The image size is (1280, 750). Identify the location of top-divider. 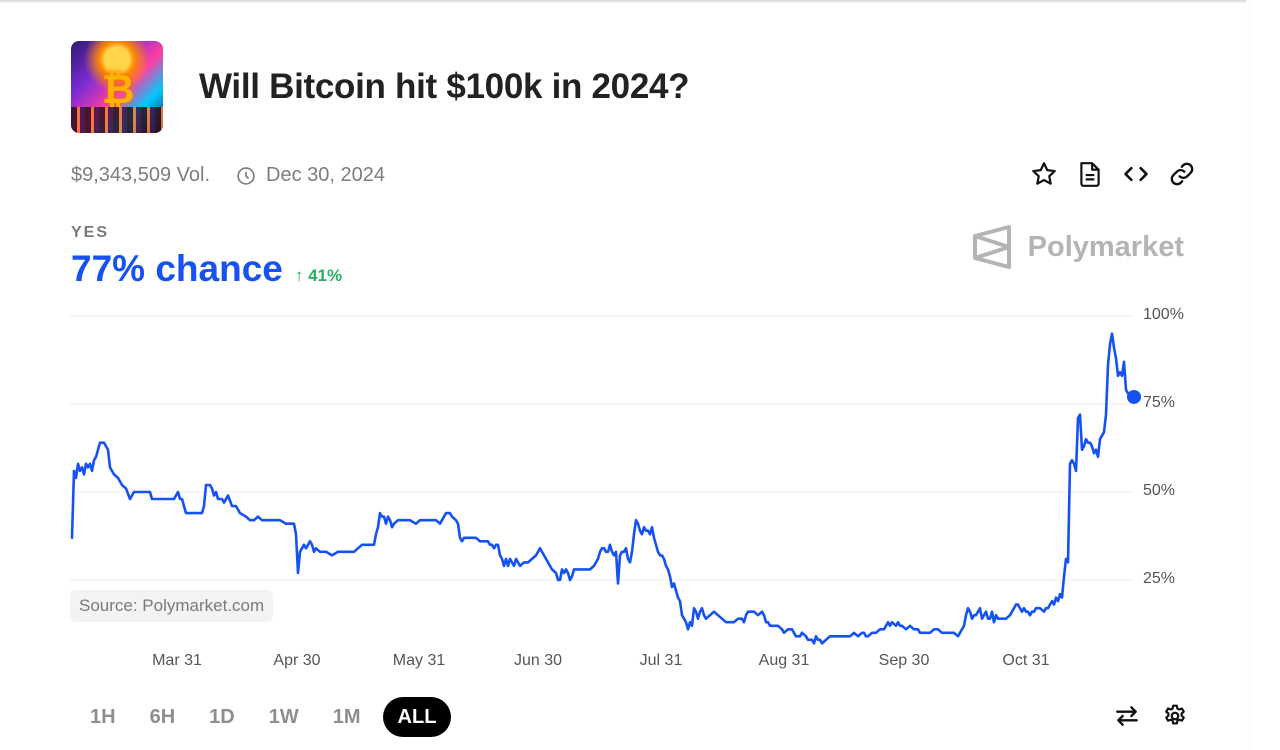
(623, 1).